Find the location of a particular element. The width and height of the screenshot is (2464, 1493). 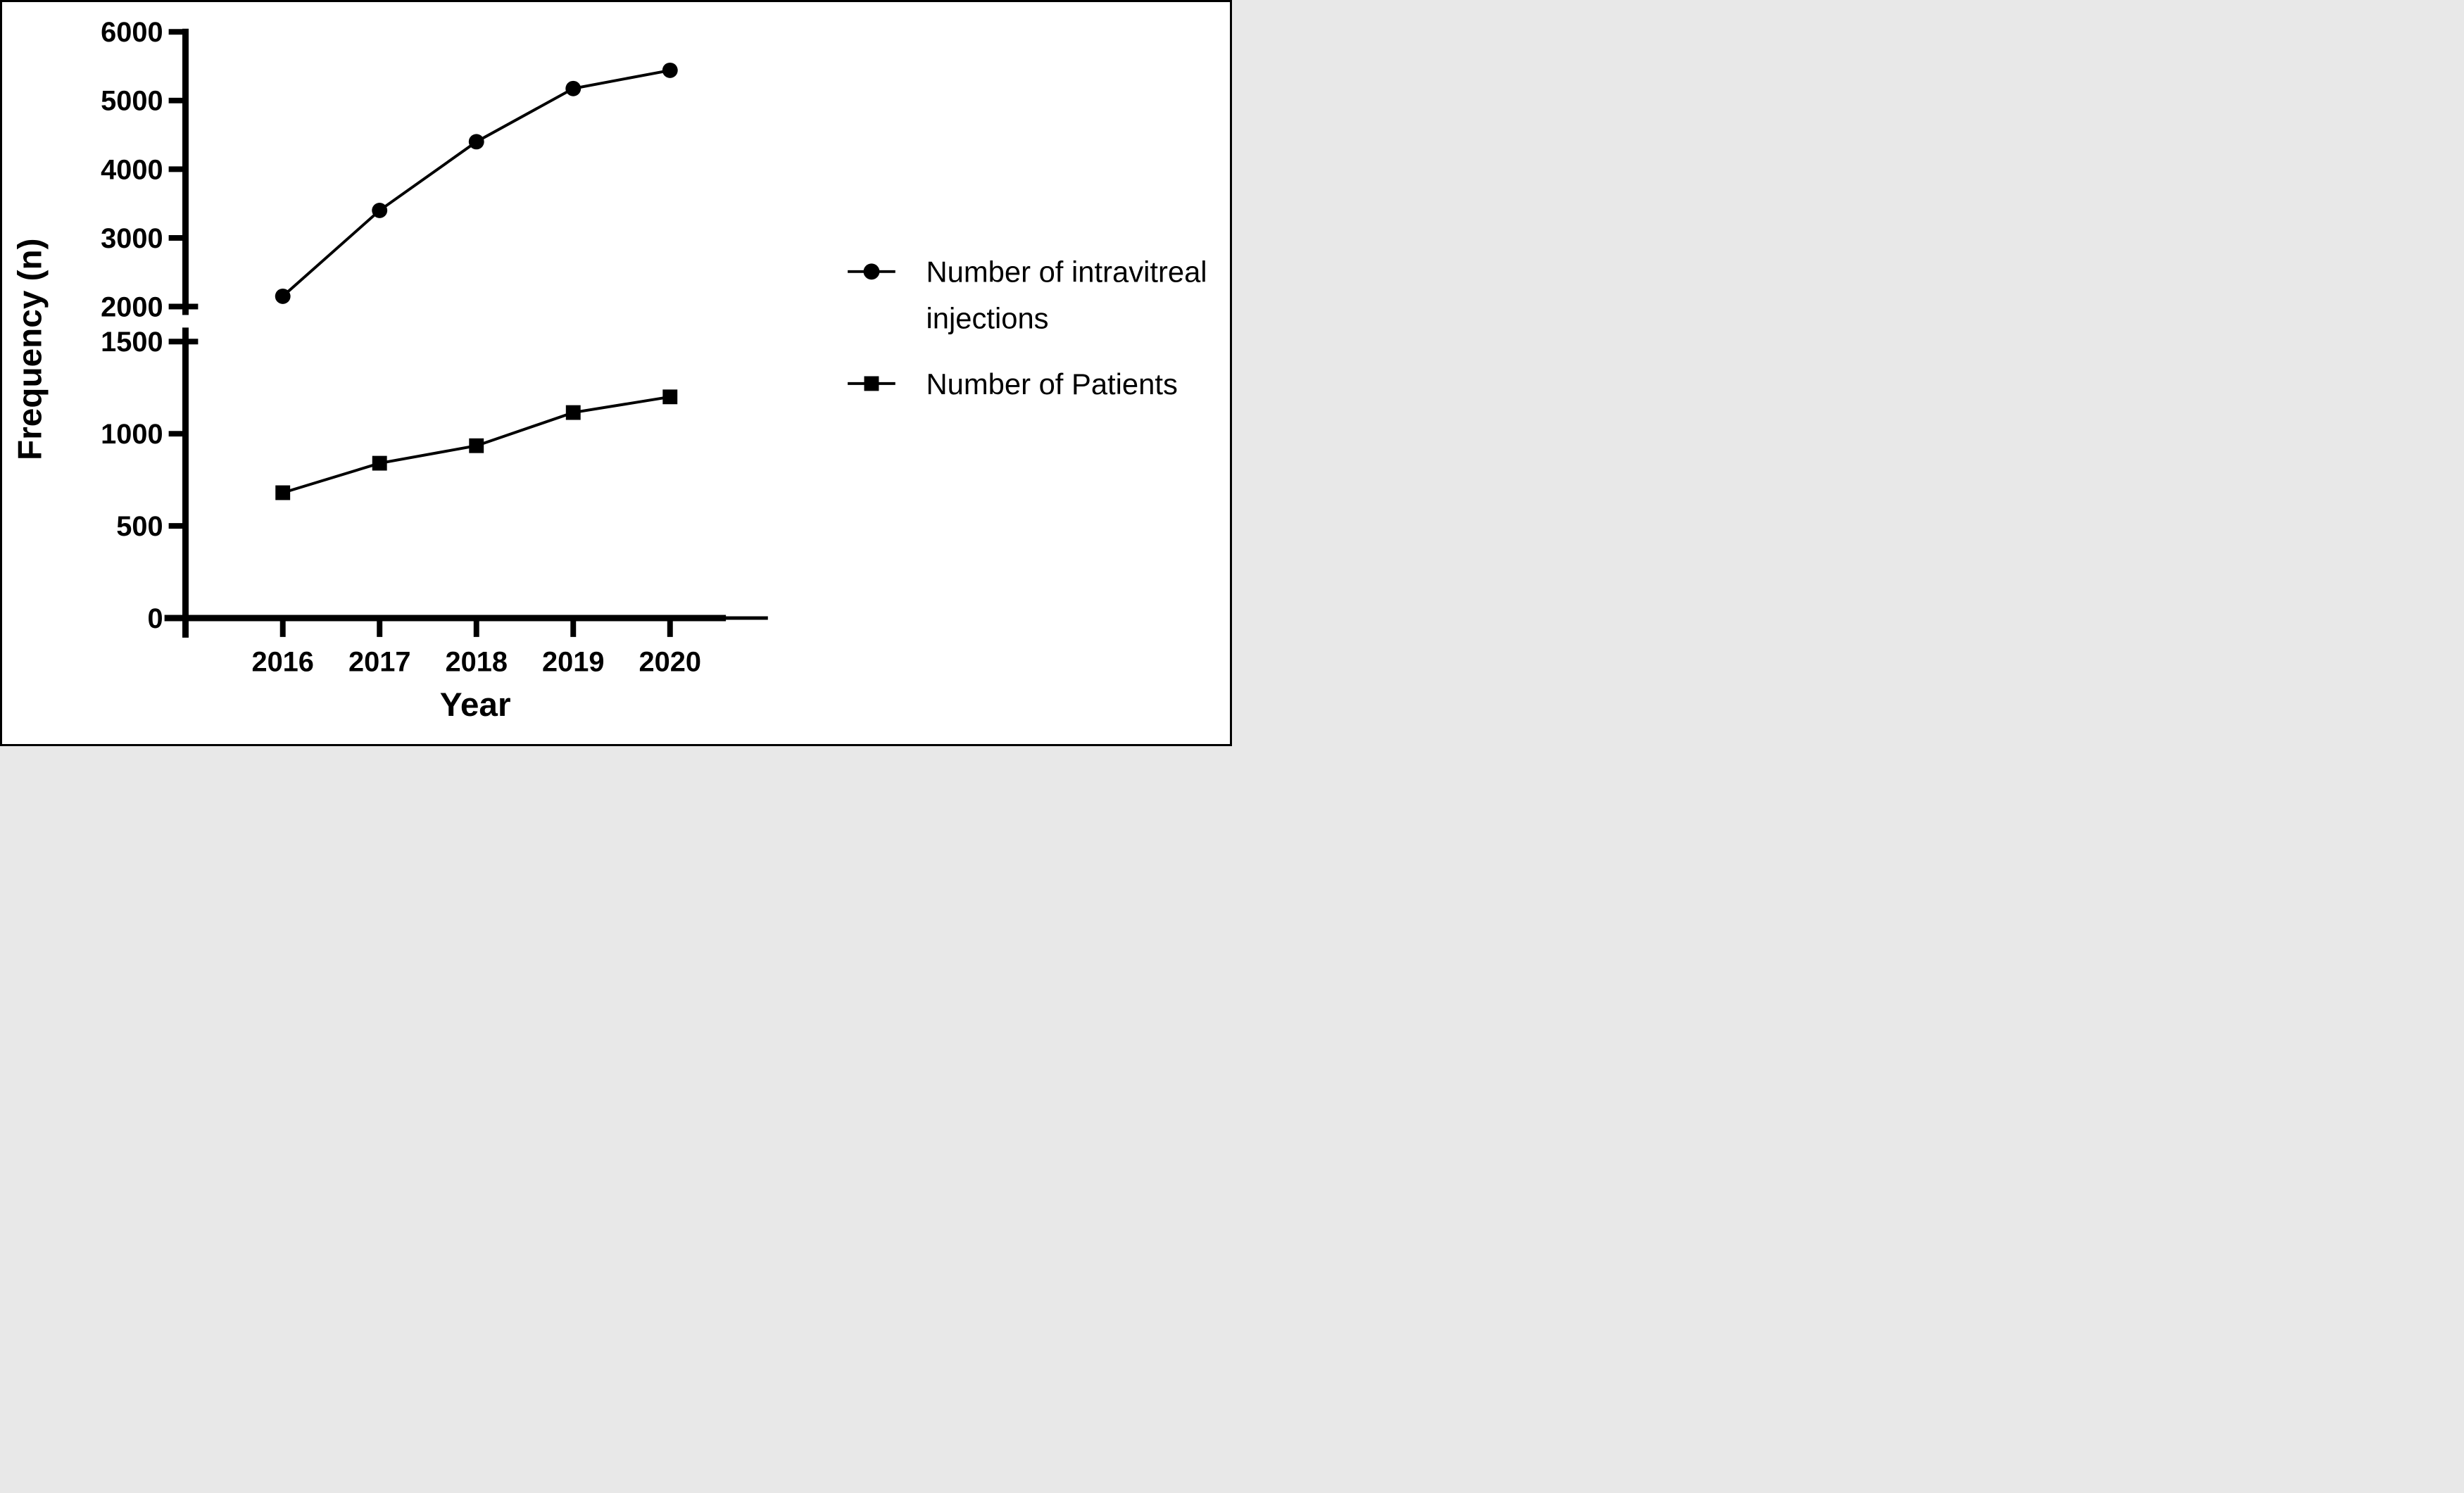

x-tick-label: 2017 is located at coordinates (379, 662).